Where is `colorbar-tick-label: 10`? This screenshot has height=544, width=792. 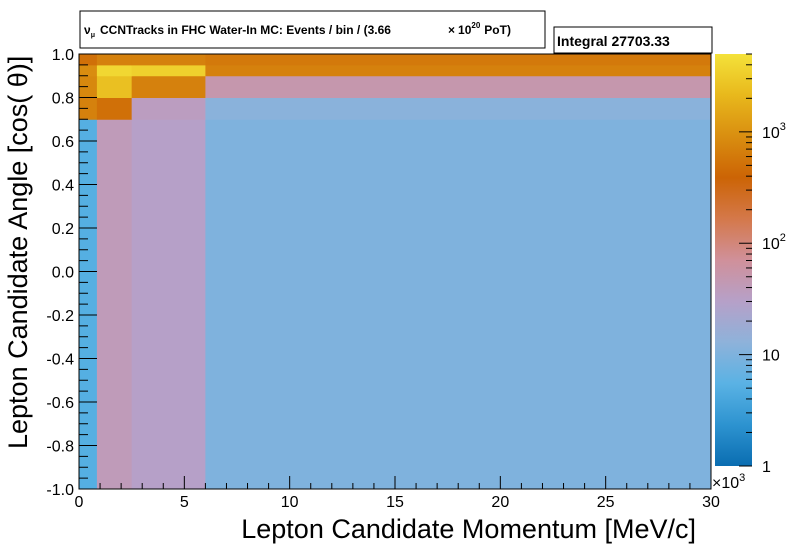 colorbar-tick-label: 10 is located at coordinates (771, 356).